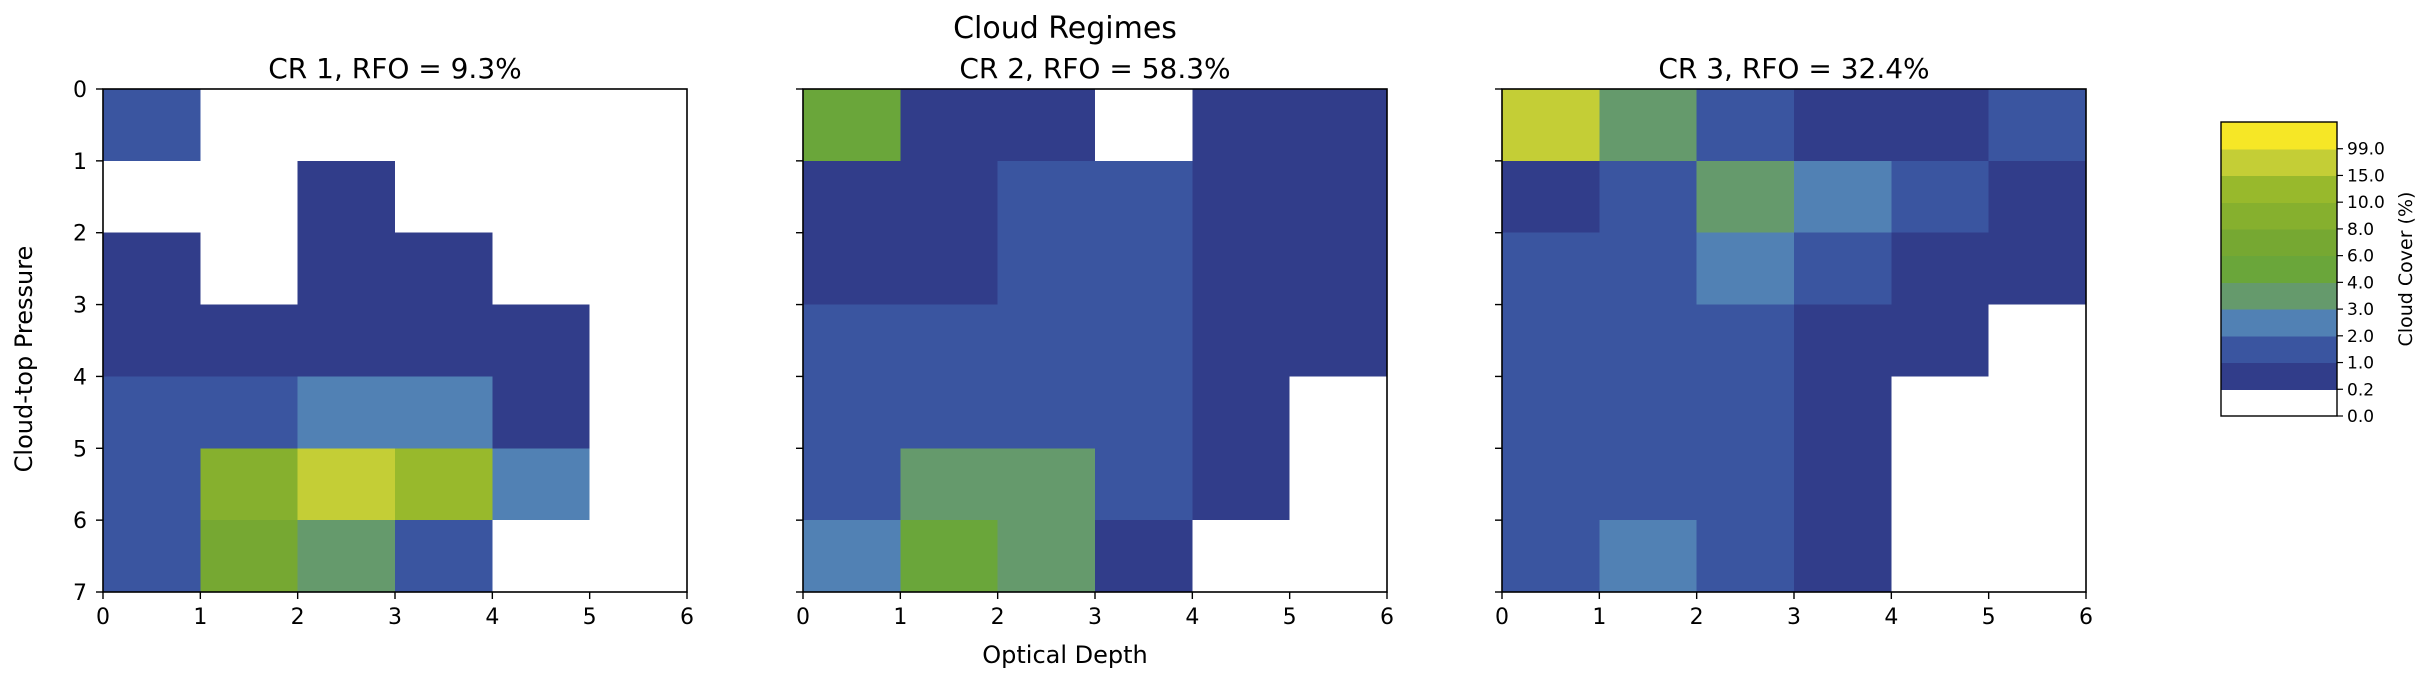  What do you see at coordinates (80, 90) in the screenshot?
I see `y-tick-label: 0` at bounding box center [80, 90].